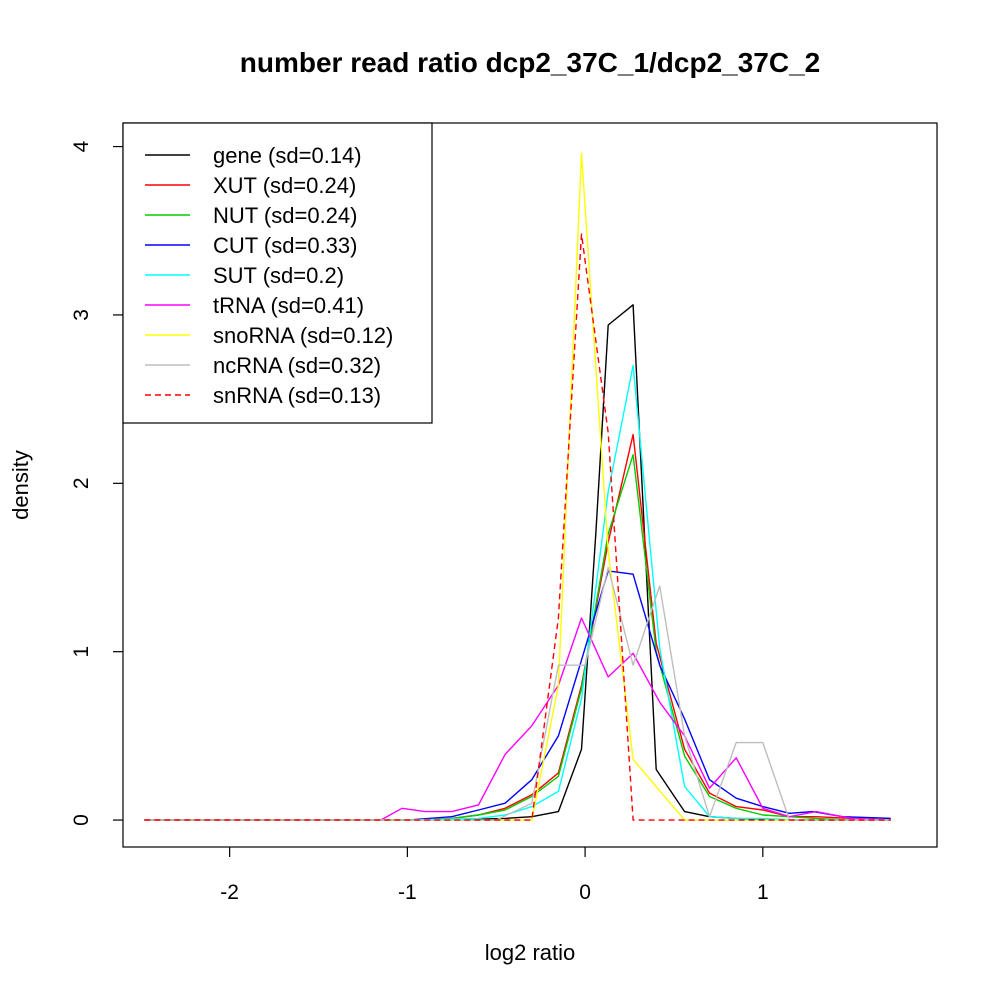  Describe the element at coordinates (81, 315) in the screenshot. I see `y-tick-label: 3` at that location.